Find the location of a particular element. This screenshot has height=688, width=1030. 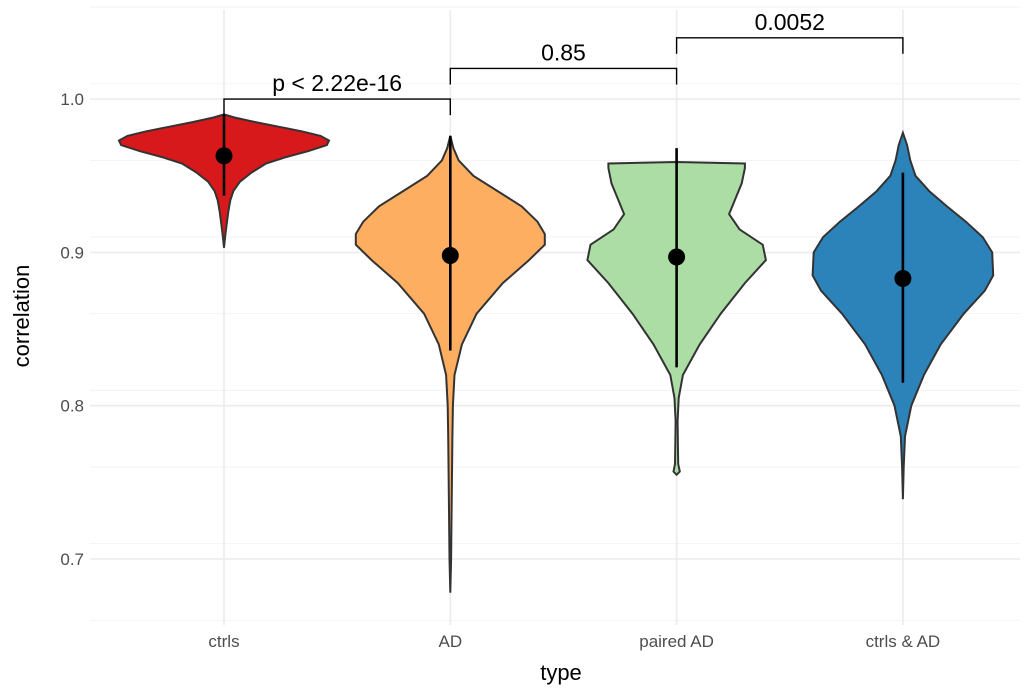

y-axis-title: correlation is located at coordinates (21, 316).